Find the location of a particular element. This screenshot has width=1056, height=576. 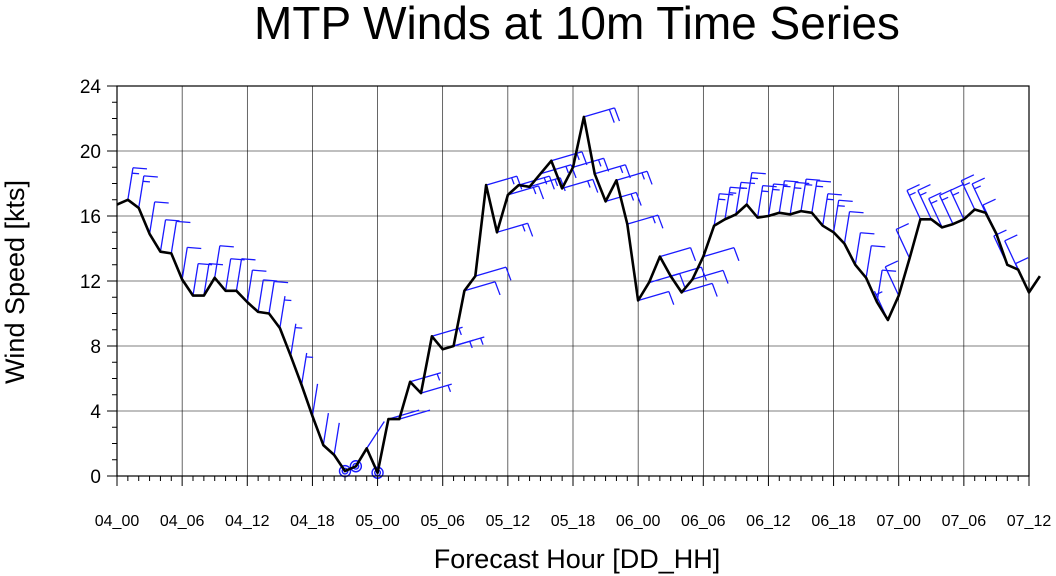

x-tick-label: 06_18 is located at coordinates (833, 521).